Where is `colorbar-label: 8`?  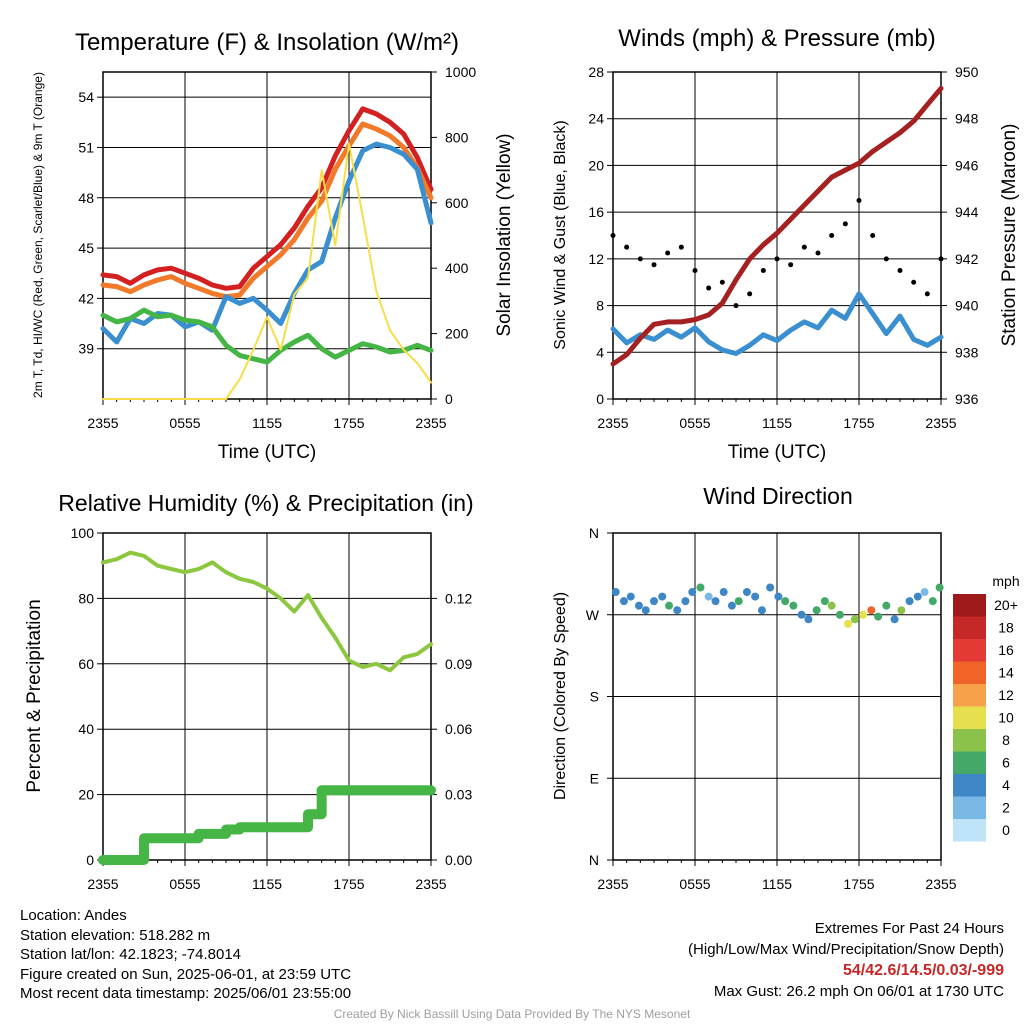 colorbar-label: 8 is located at coordinates (1006, 740).